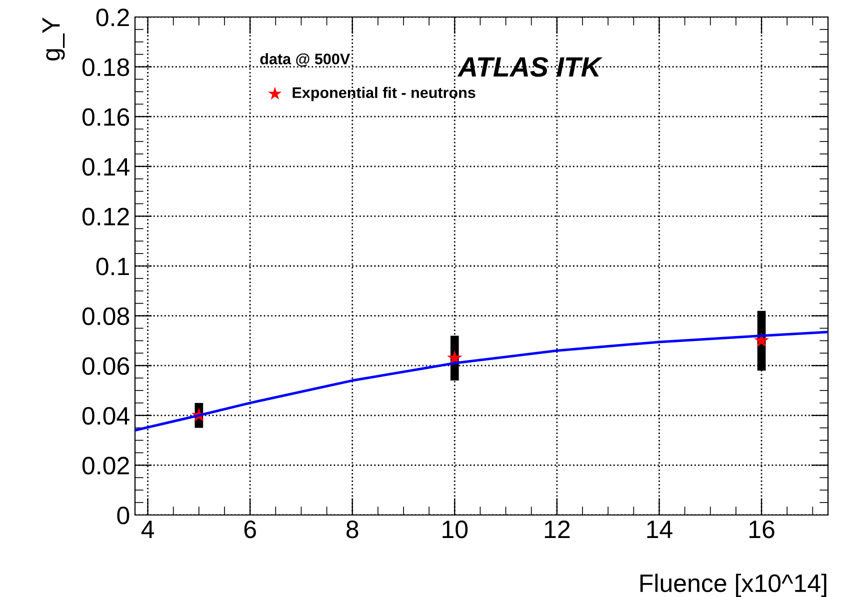 This screenshot has width=859, height=597. Describe the element at coordinates (384, 94) in the screenshot. I see `legend-label: Exponential fit - neutrons` at that location.